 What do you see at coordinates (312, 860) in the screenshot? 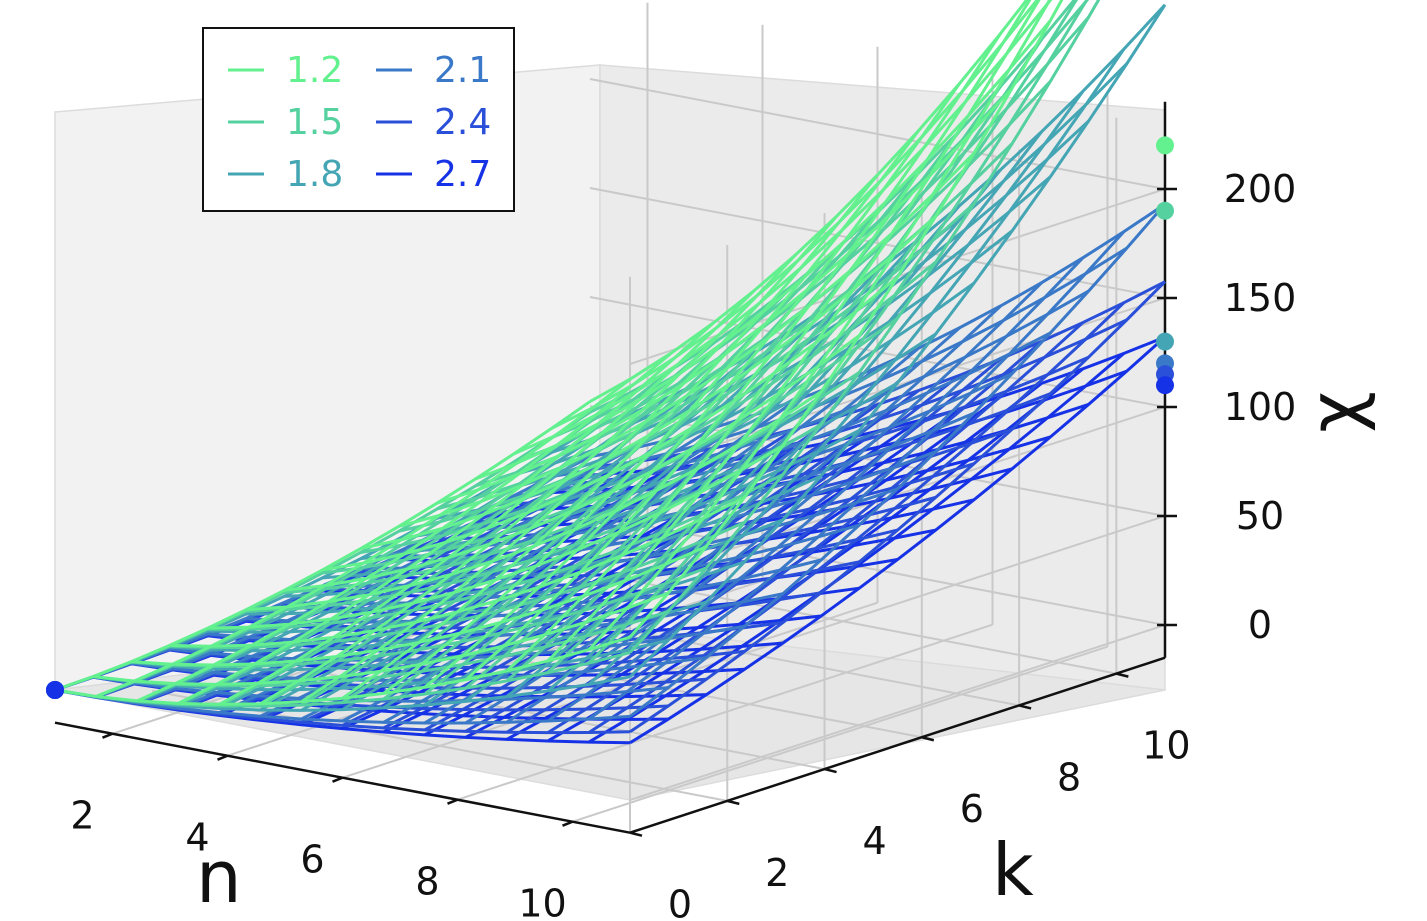
I see `n-tick-label: 6` at bounding box center [312, 860].